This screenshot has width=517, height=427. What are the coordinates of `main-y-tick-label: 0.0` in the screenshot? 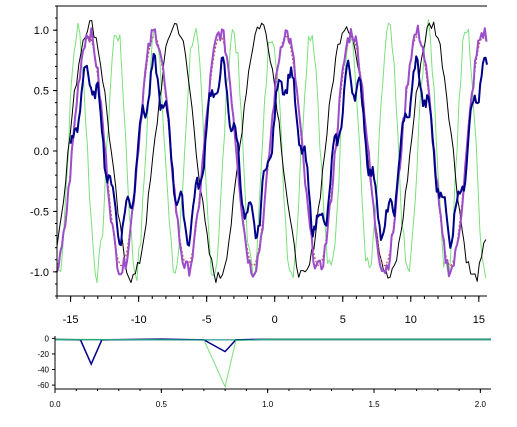 It's located at (41, 152).